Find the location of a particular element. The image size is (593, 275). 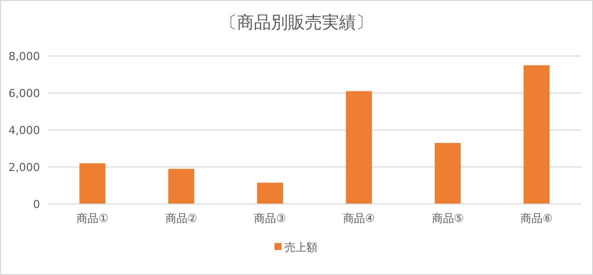

x-tick-label: 商品⑤ is located at coordinates (448, 218).